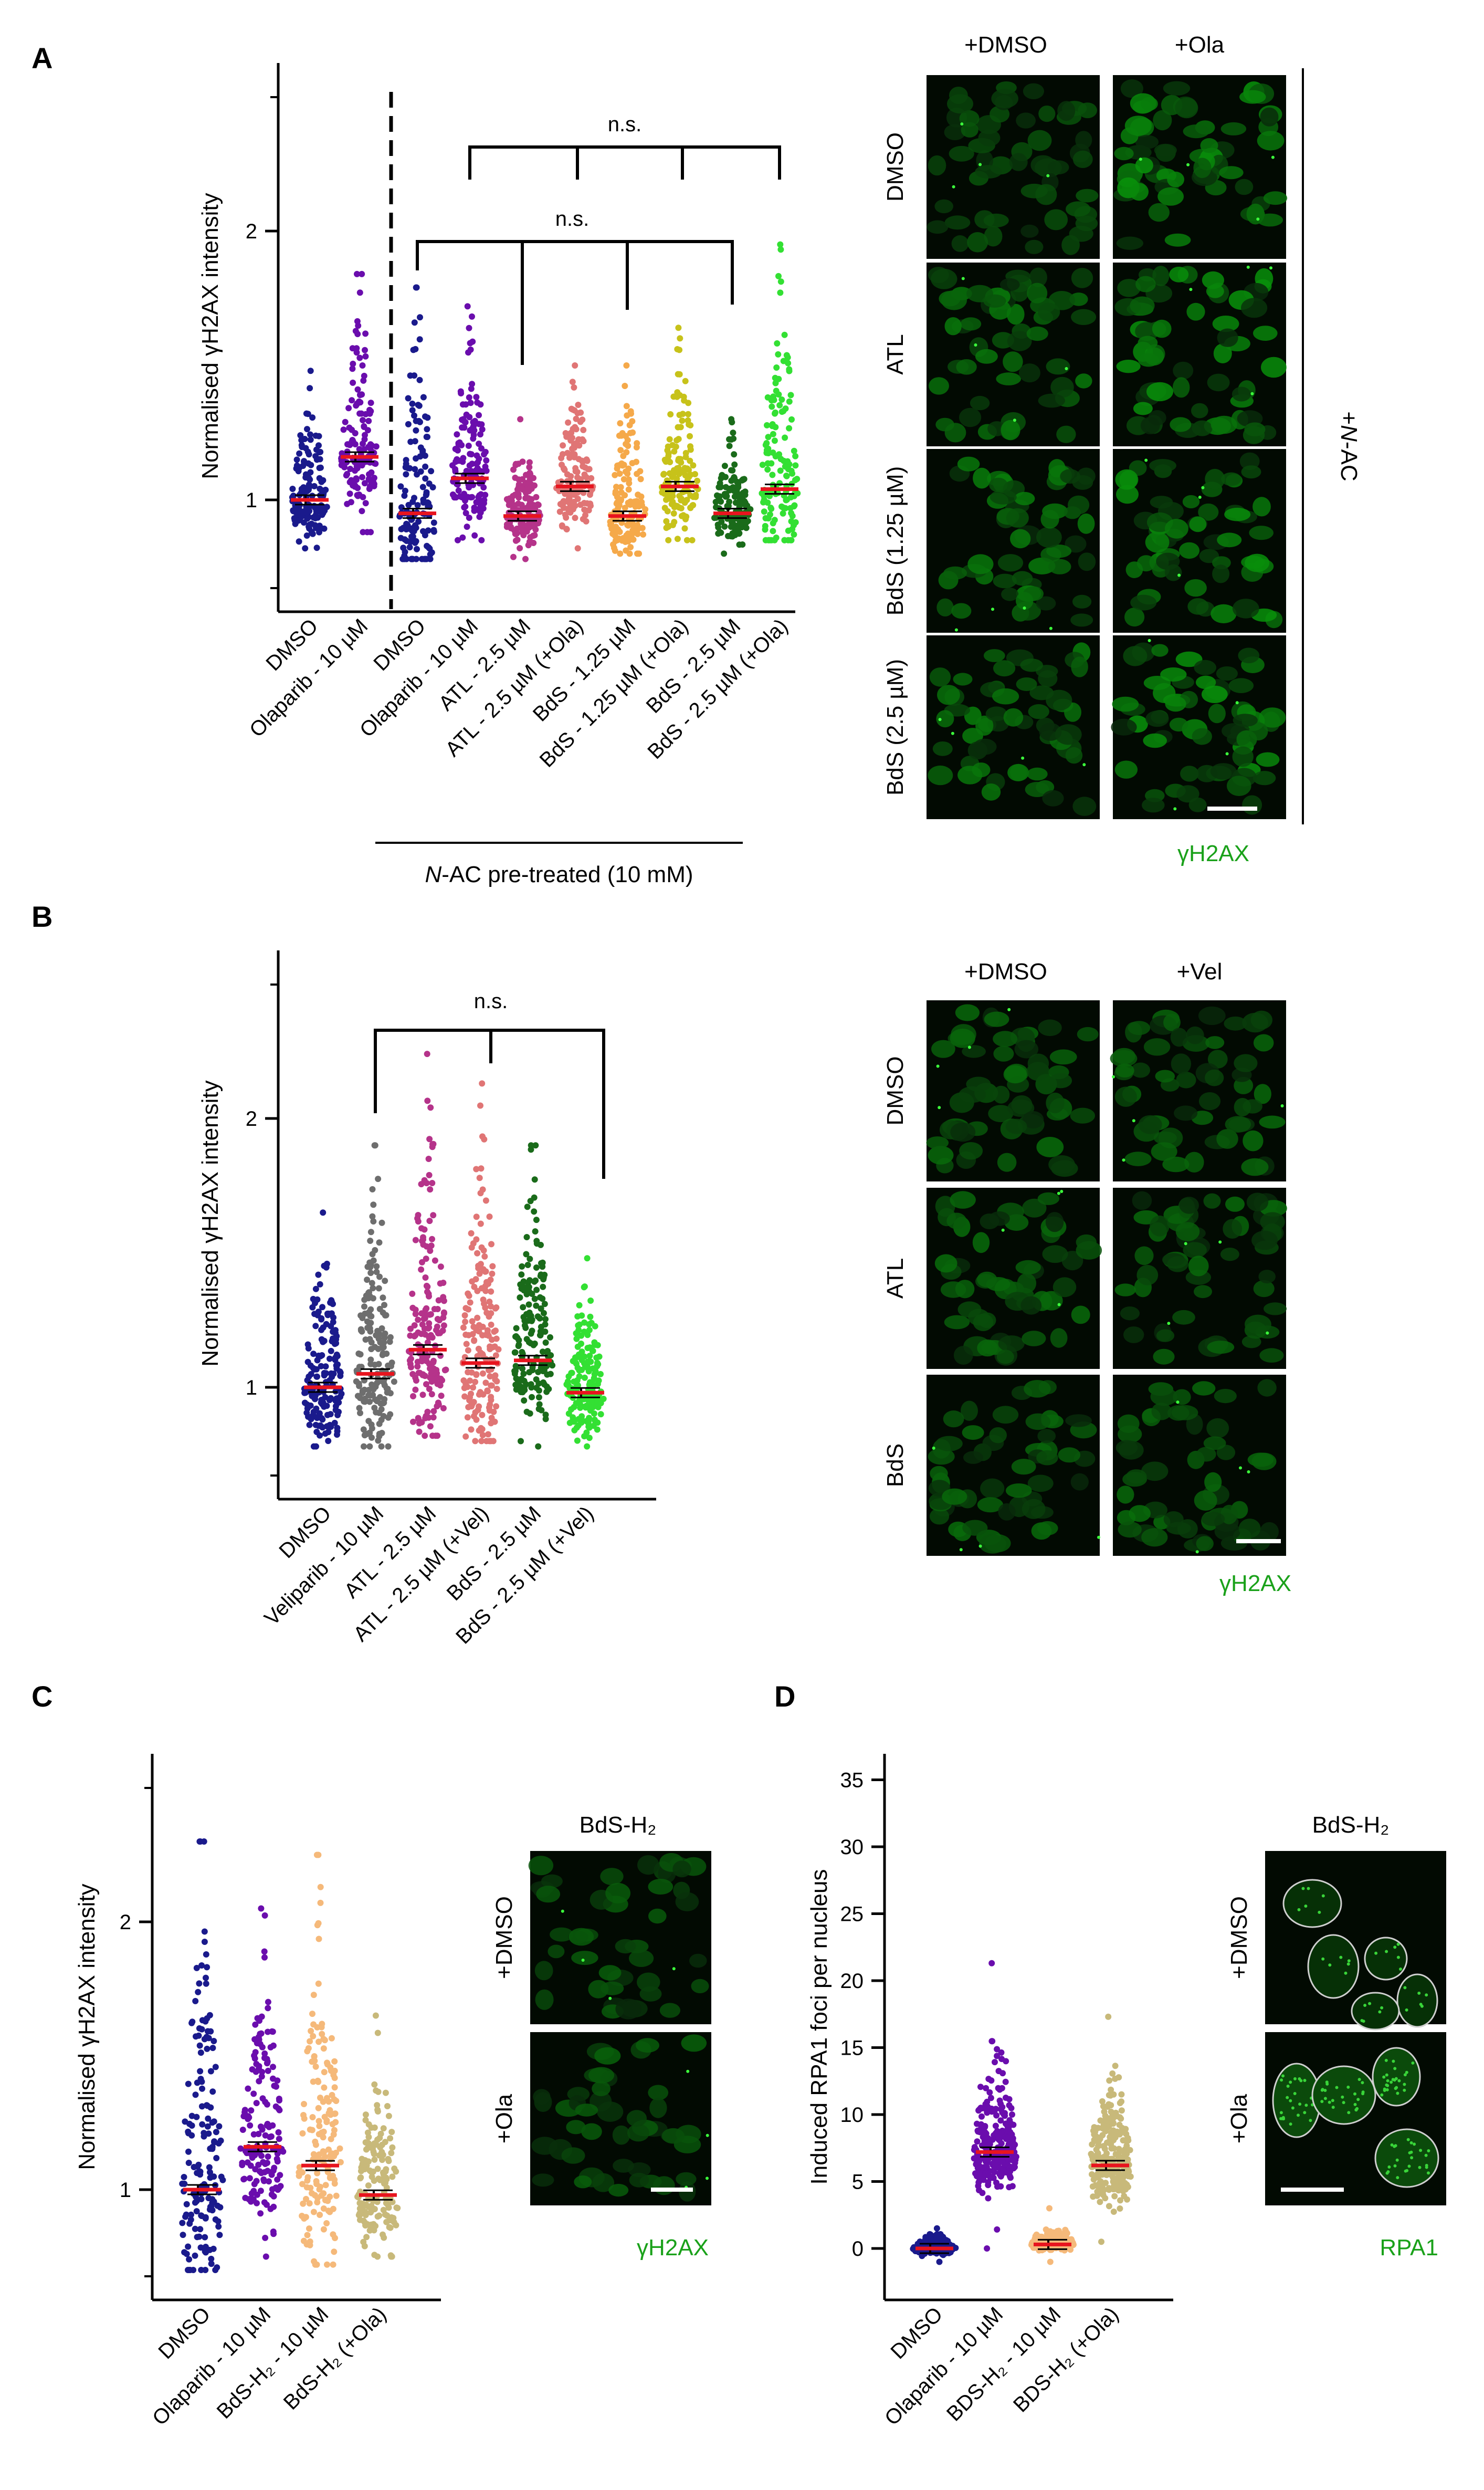  I want to click on x-tick-label: ATL - 2.5 µM, so click(390, 1552).